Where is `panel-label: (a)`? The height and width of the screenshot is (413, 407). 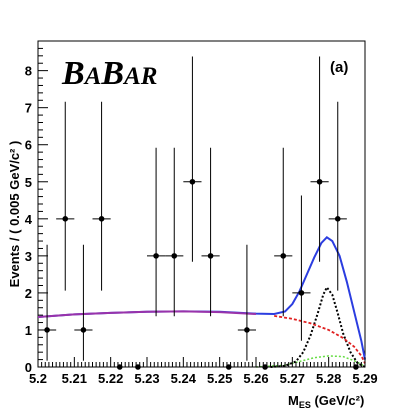 panel-label: (a) is located at coordinates (339, 67).